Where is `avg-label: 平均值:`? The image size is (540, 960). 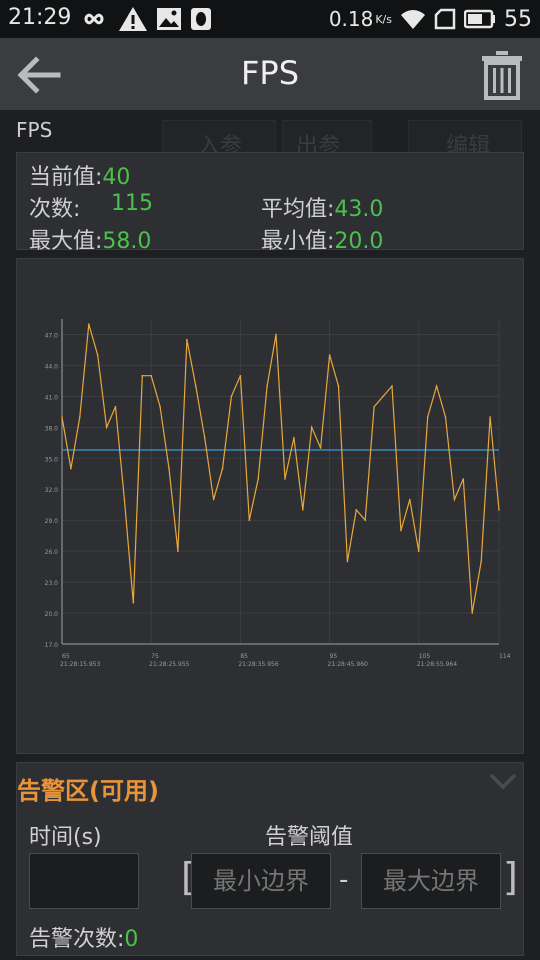 avg-label: 平均值: is located at coordinates (298, 209).